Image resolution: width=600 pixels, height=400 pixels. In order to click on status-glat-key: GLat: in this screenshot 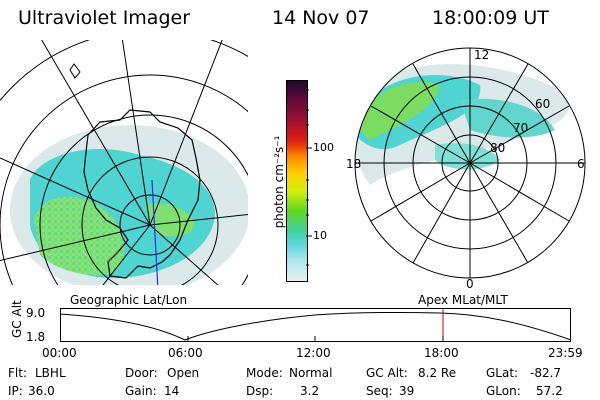, I will do `click(502, 373)`.